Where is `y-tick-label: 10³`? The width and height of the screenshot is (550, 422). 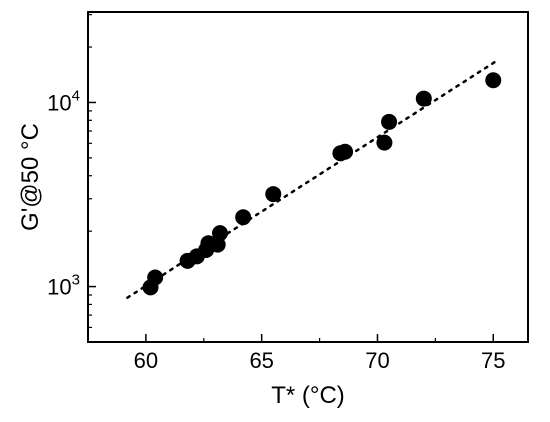
y-tick-label: 10³ is located at coordinates (63, 286).